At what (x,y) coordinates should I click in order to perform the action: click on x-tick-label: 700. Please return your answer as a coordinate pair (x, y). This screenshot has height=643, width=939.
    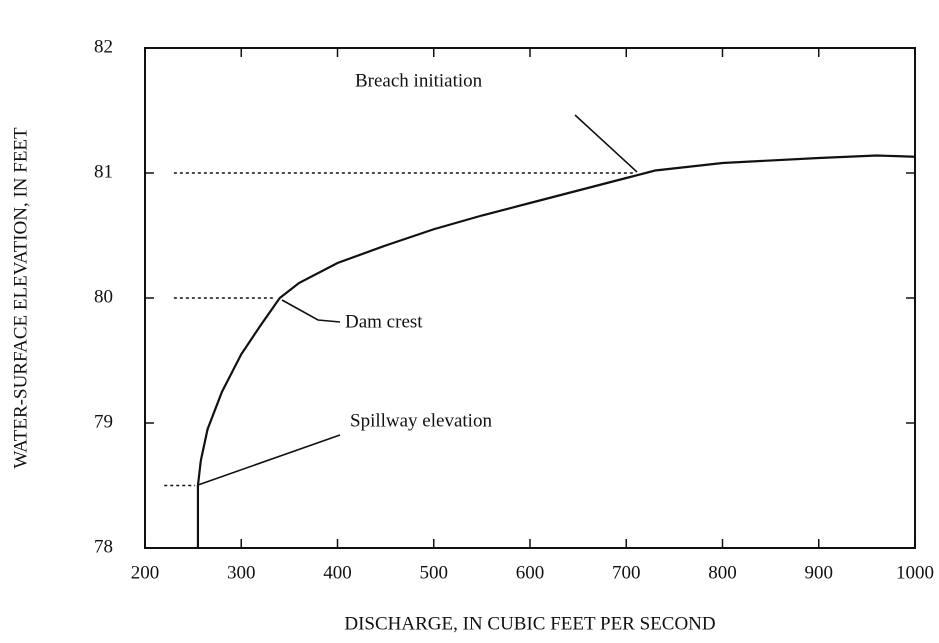
    Looking at the image, I should click on (626, 572).